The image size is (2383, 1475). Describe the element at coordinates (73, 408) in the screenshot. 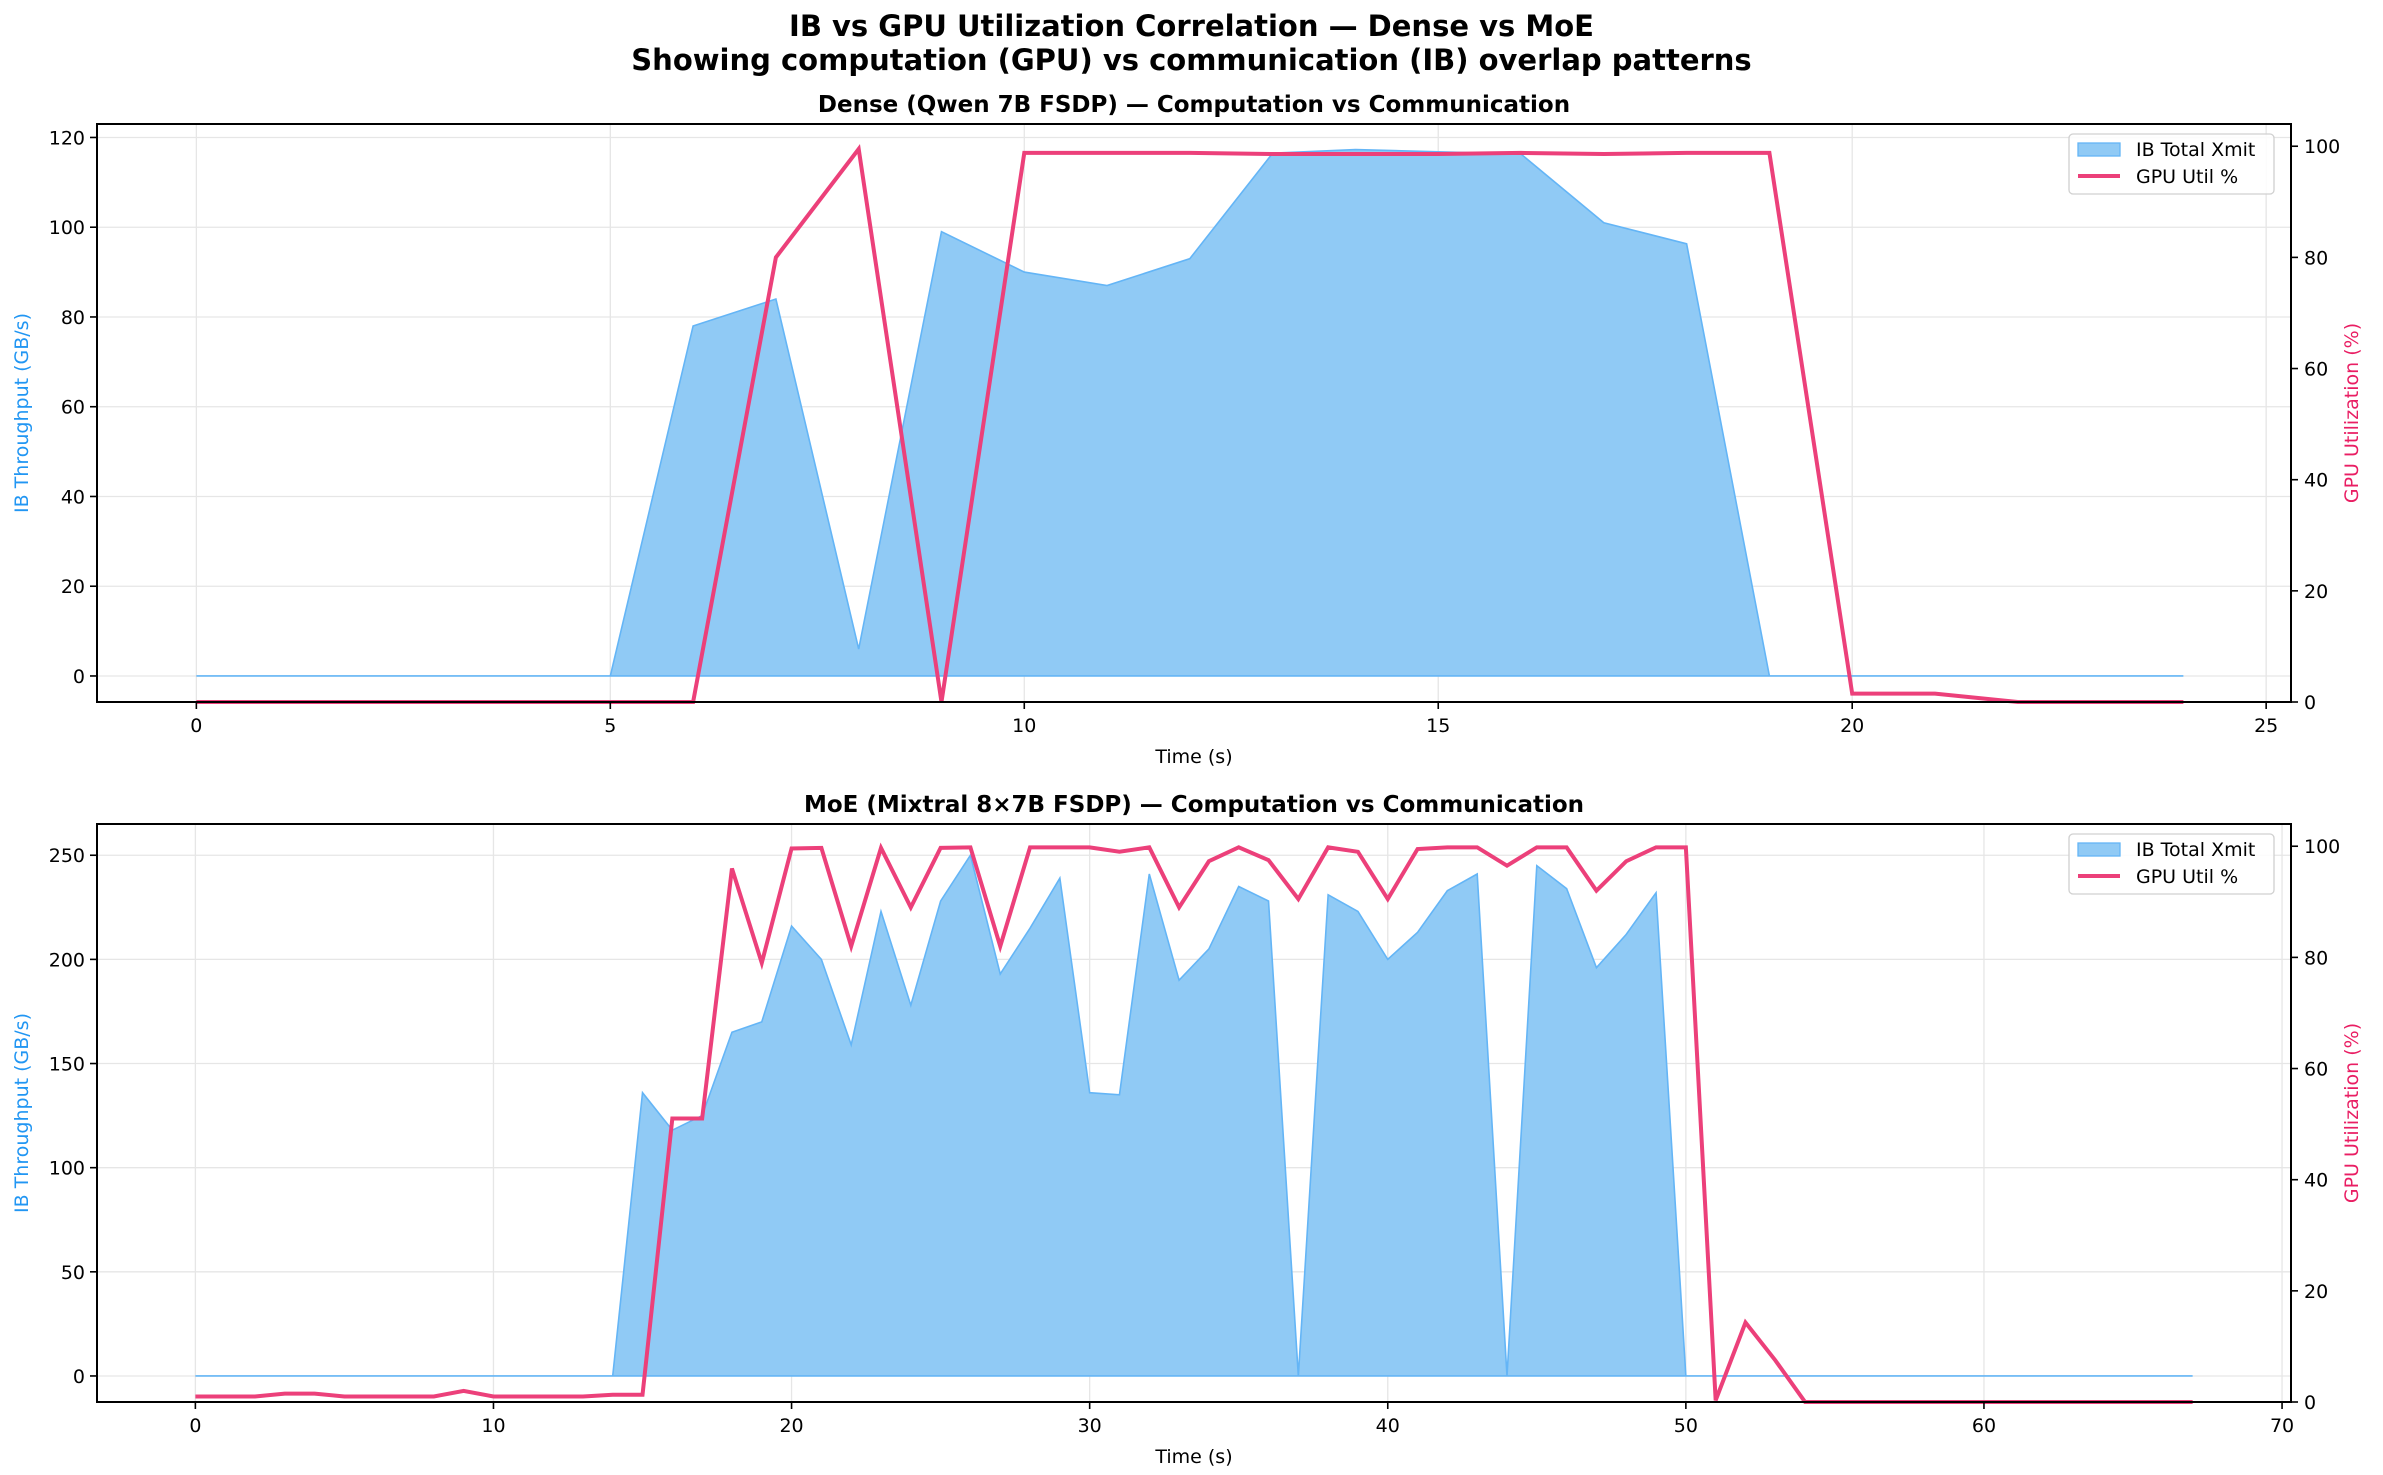

I see `y-tick-label: 60` at that location.